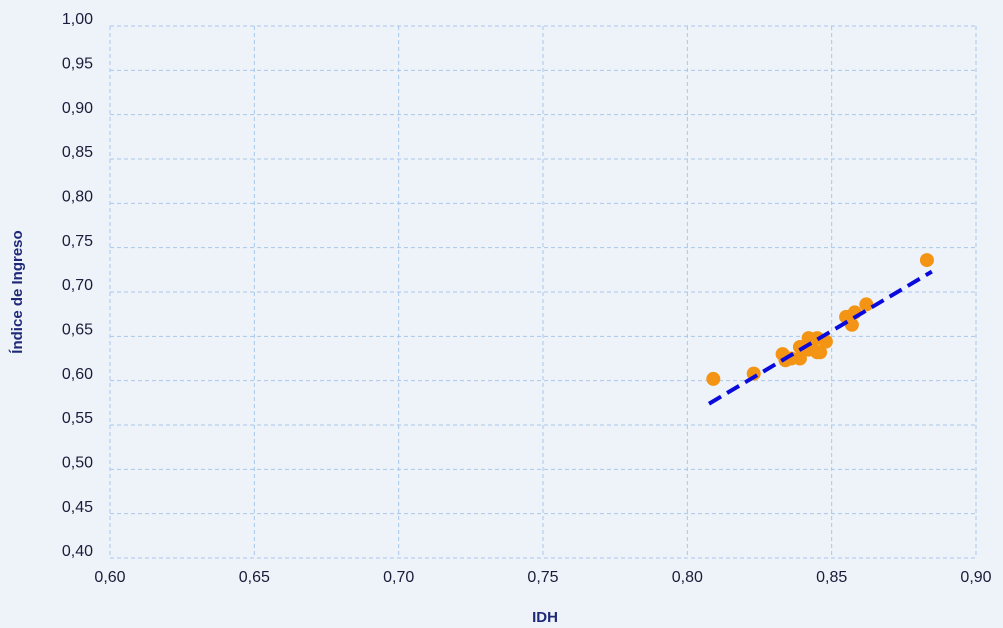 This screenshot has width=1003, height=628. What do you see at coordinates (77, 463) in the screenshot?
I see `y-tick-label: 0,50` at bounding box center [77, 463].